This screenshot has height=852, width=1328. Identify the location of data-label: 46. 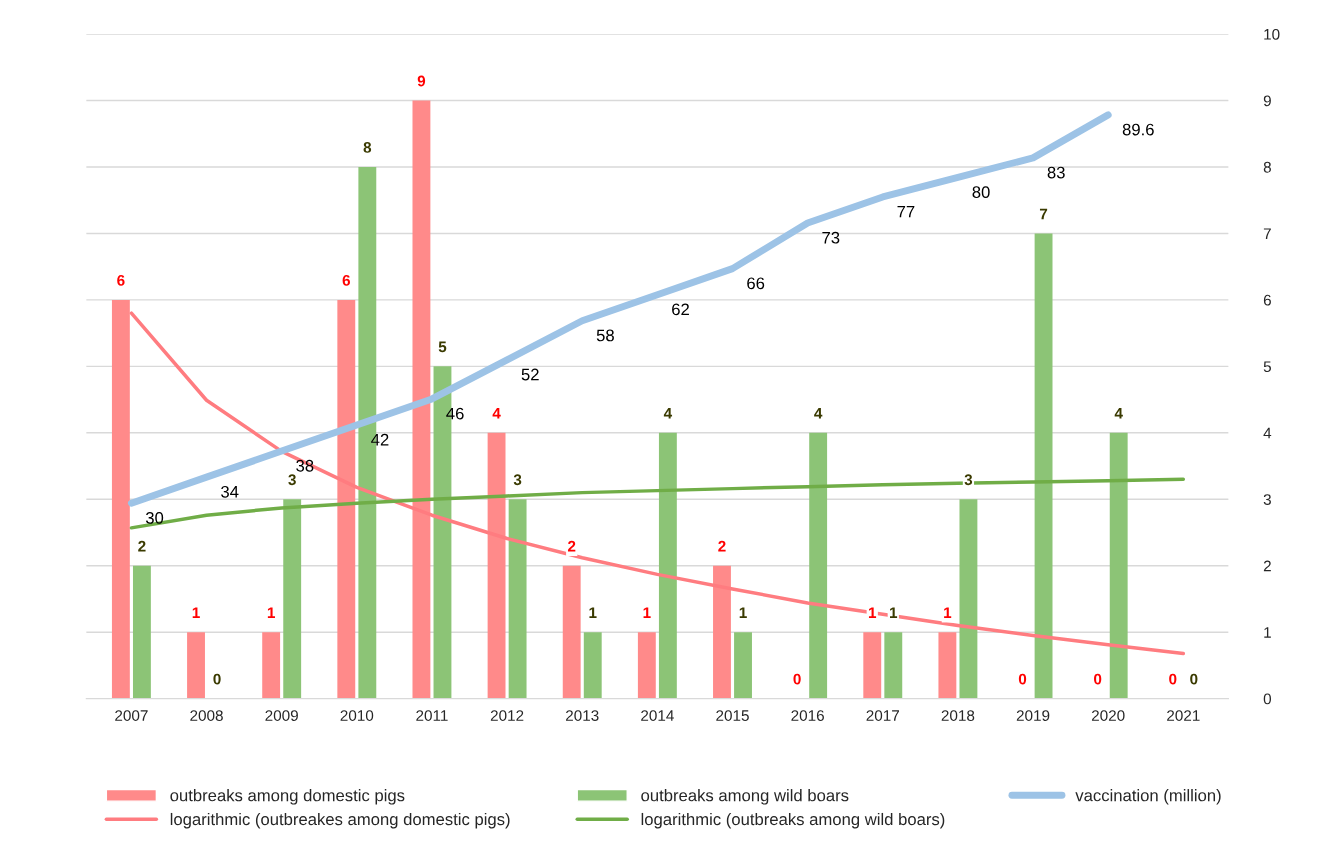
(455, 413).